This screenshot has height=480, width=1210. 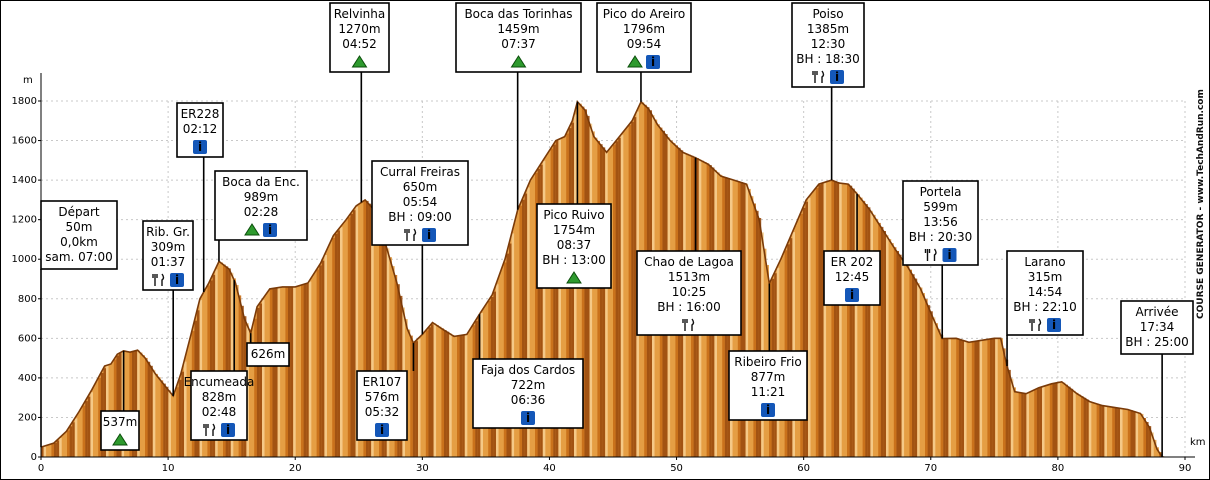 What do you see at coordinates (24, 141) in the screenshot?
I see `y-tick-label: 1600` at bounding box center [24, 141].